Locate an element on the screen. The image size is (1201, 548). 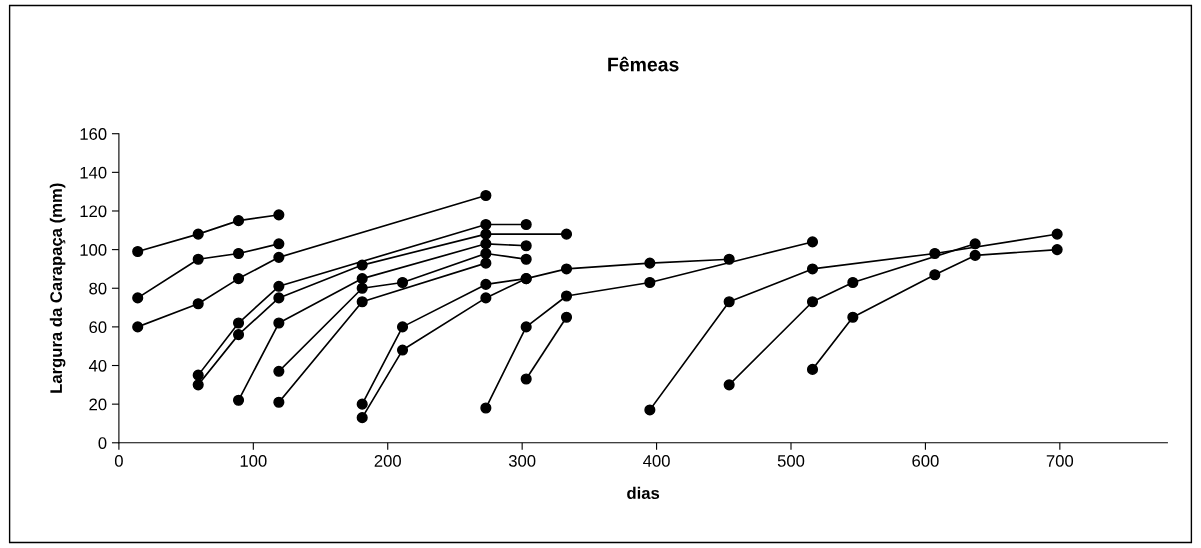
x-tick-label: 600 is located at coordinates (925, 461).